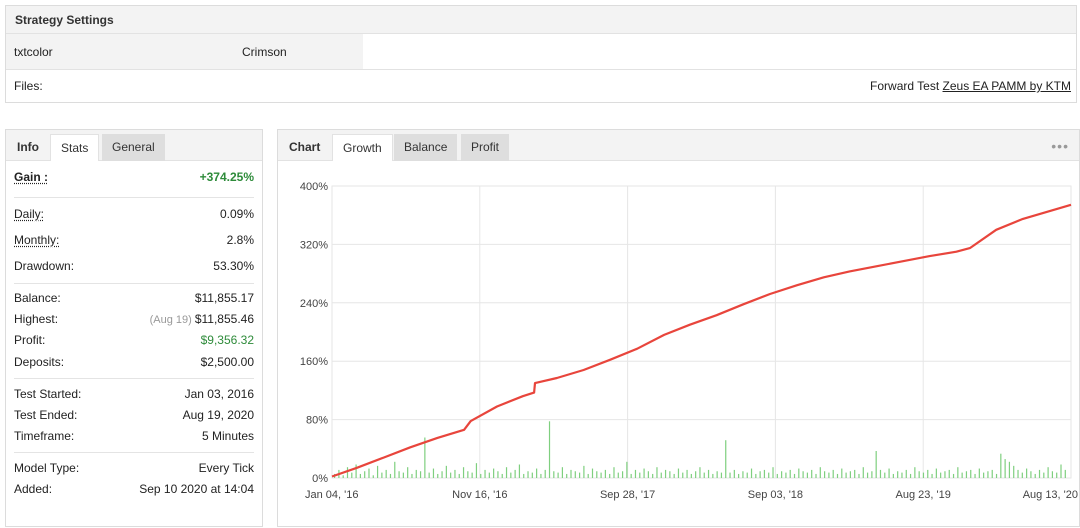 The image size is (1080, 528). I want to click on stat-value: +374.25%, so click(226, 177).